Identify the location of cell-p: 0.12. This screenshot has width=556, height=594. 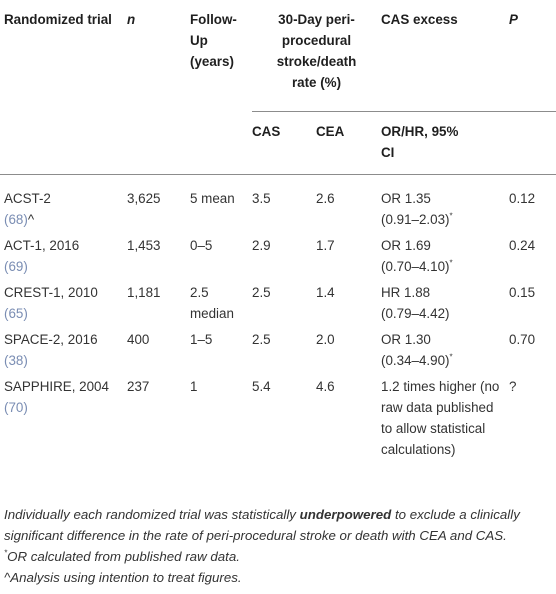
(532, 202).